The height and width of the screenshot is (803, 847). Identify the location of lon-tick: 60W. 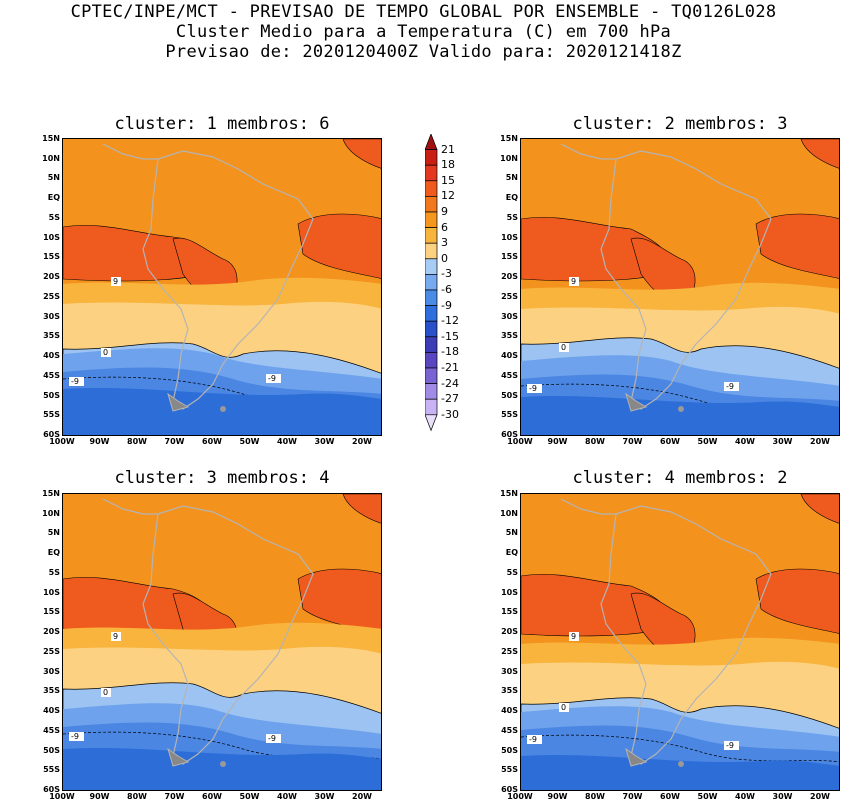
(670, 796).